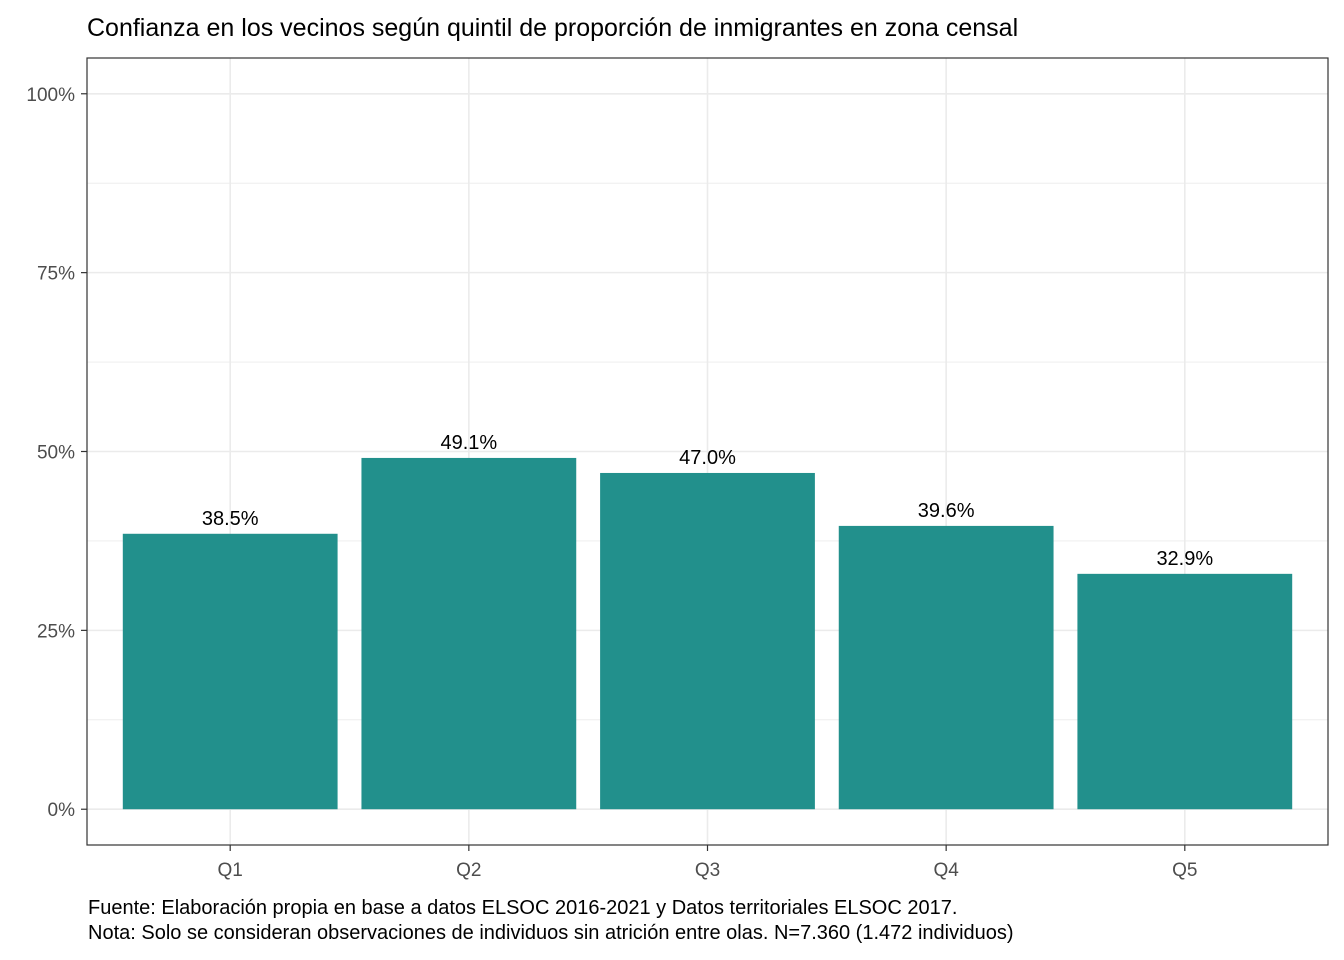 The width and height of the screenshot is (1344, 960). What do you see at coordinates (56, 274) in the screenshot?
I see `y-tick-label: 75%` at bounding box center [56, 274].